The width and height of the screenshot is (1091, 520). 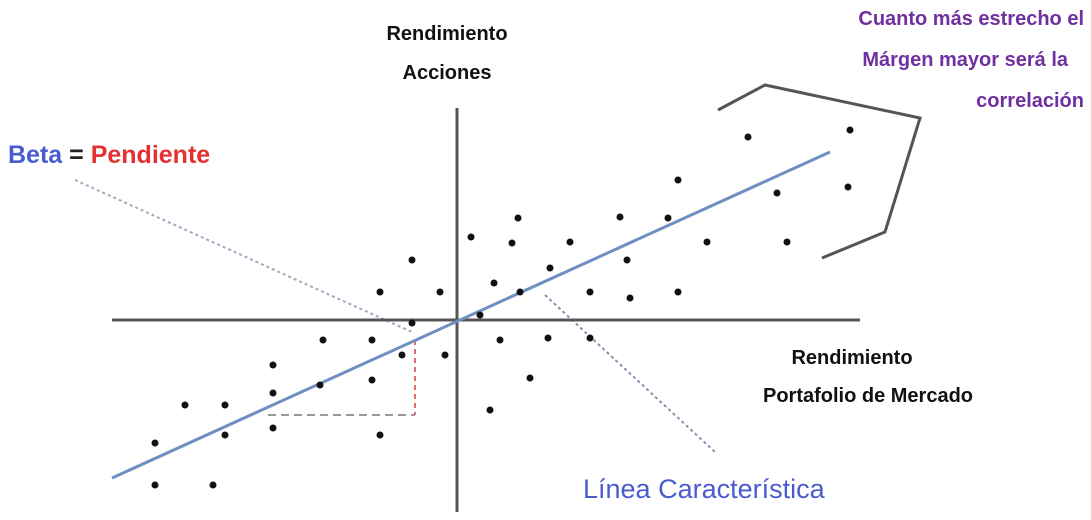 I want to click on note-text: Cuanto más estrecho el, so click(x=971, y=19).